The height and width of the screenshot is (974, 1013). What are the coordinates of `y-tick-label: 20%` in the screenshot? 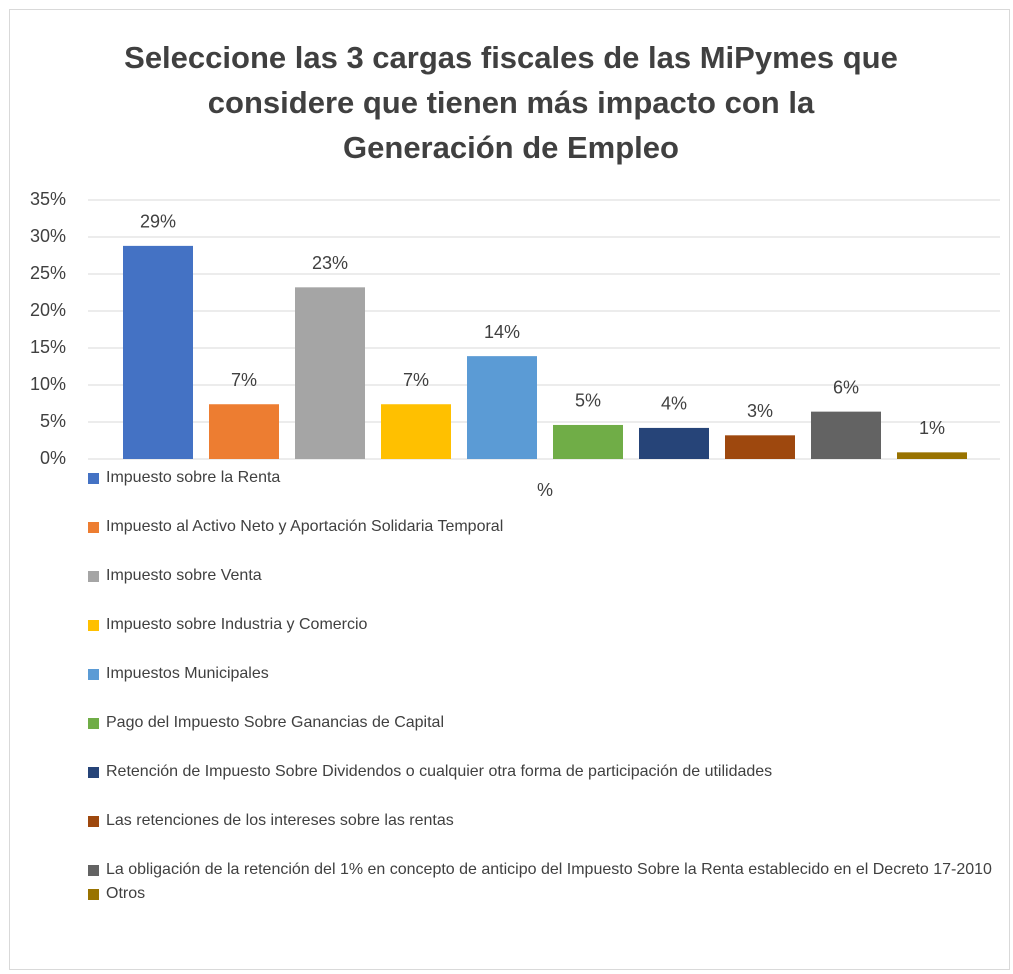 It's located at (48, 310).